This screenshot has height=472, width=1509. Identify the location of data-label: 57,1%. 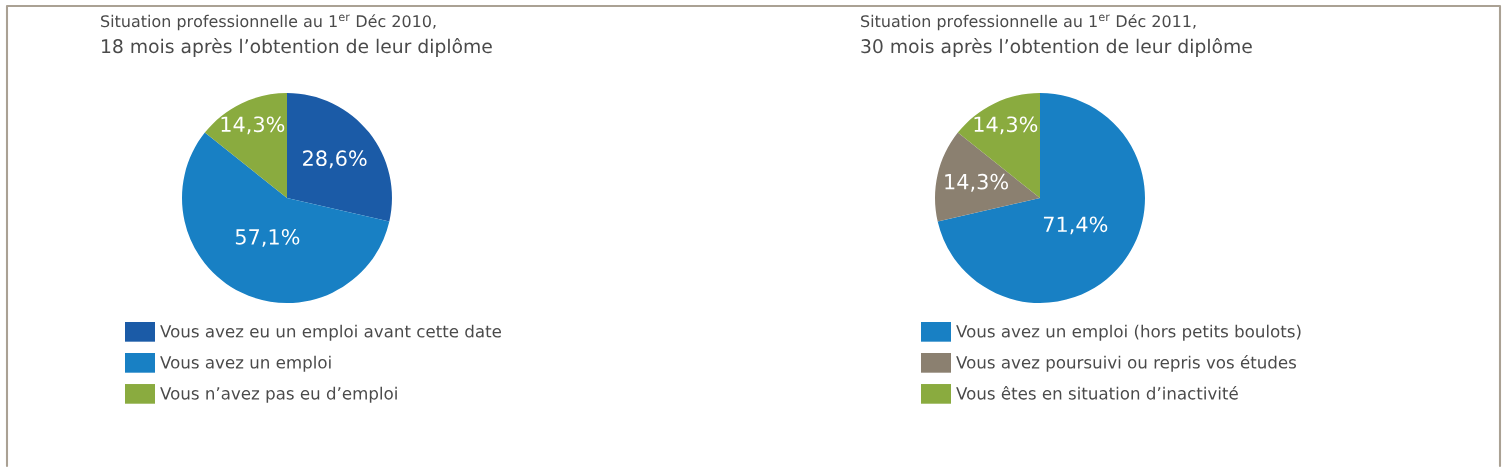
(267, 237).